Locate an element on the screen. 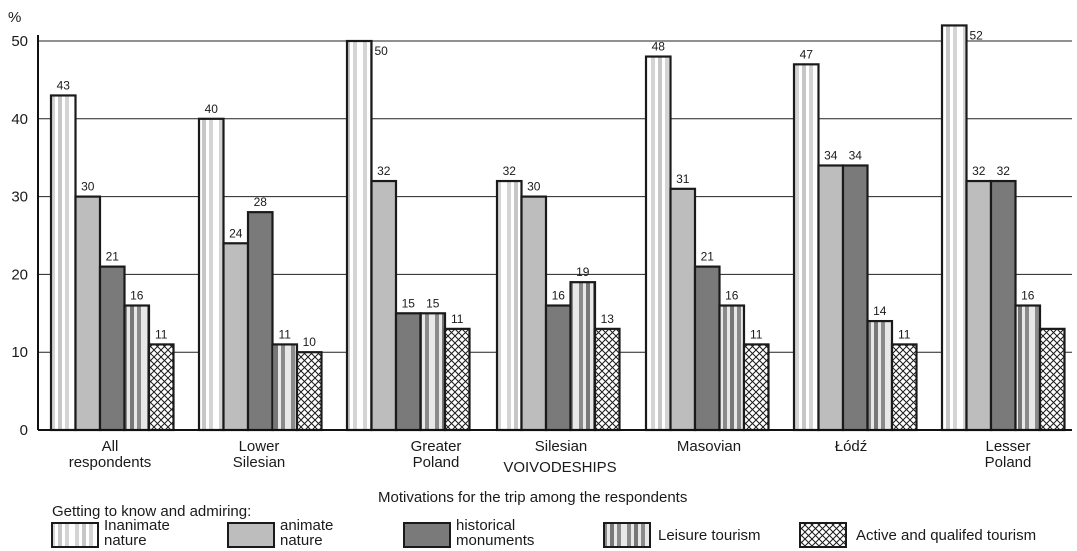 The width and height of the screenshot is (1077, 551). y-tick-label: 0 is located at coordinates (24, 430).